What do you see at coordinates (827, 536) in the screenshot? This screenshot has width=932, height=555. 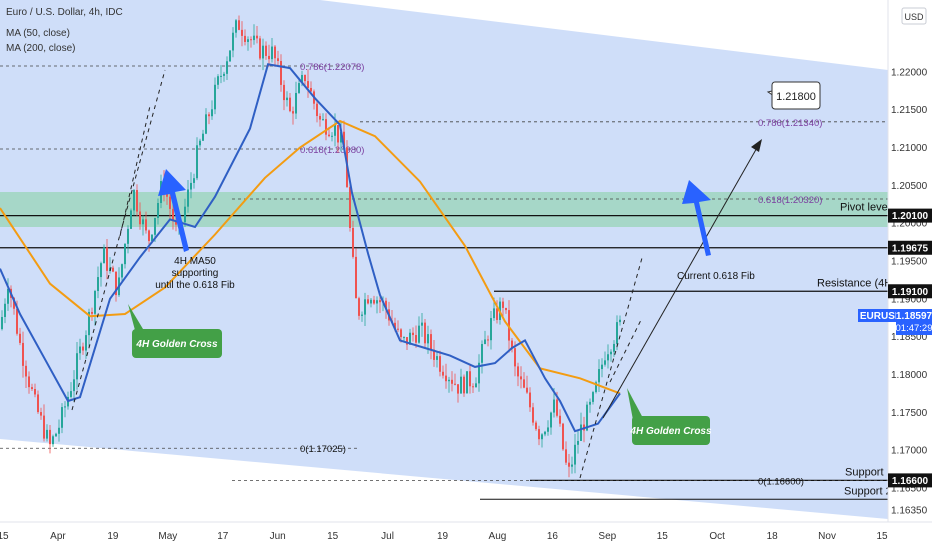 I see `time-tick-label: Nov` at bounding box center [827, 536].